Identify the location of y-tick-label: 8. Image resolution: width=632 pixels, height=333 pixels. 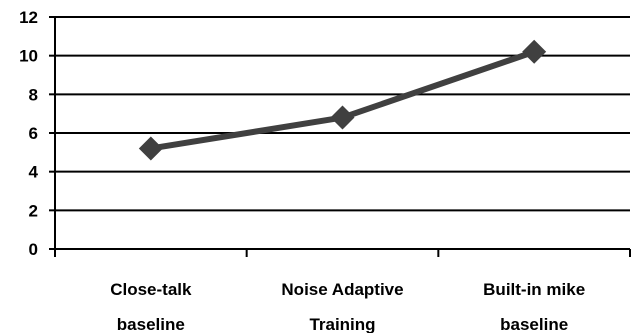
(33, 94).